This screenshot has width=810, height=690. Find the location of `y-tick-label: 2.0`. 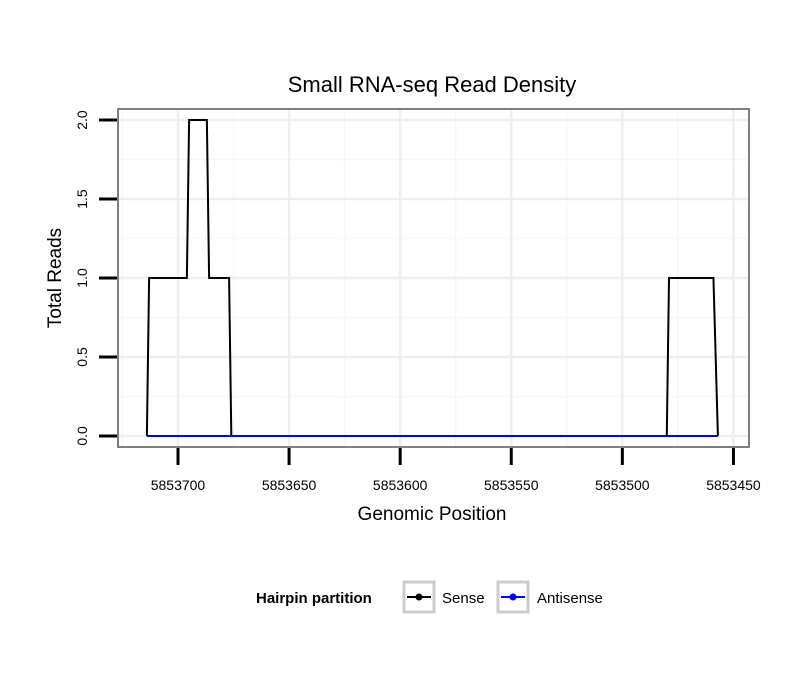

y-tick-label: 2.0 is located at coordinates (82, 120).